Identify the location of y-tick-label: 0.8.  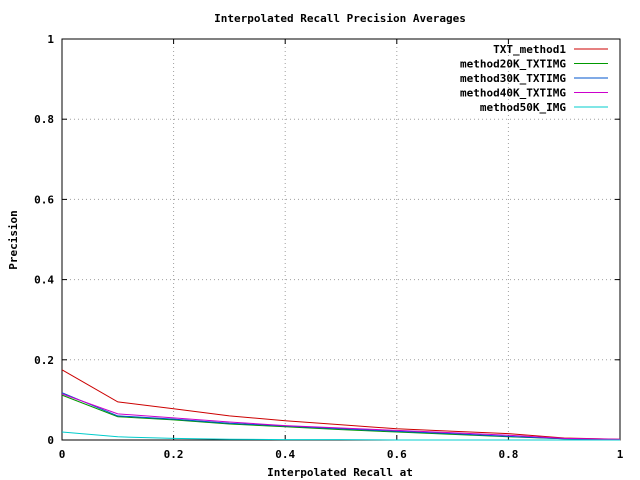
(44, 119).